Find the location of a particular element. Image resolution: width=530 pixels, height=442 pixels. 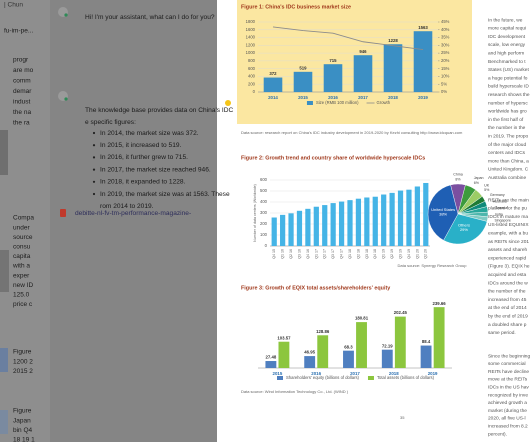

sidebar-snippet: demar is located at coordinates (22, 91).